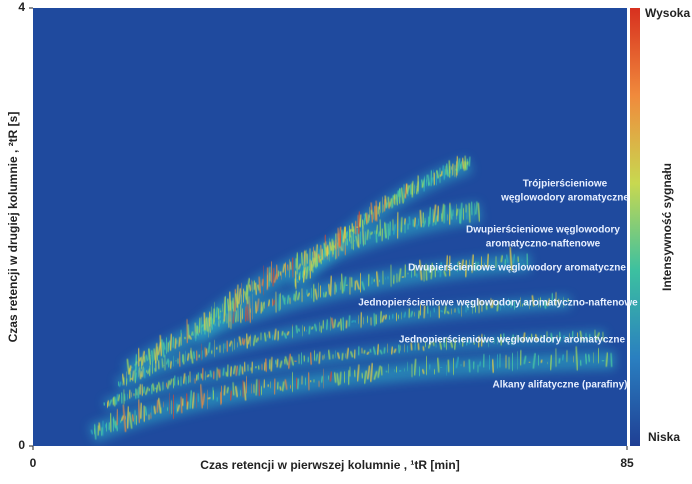 The width and height of the screenshot is (692, 484). I want to click on x-tick-label: 0, so click(33, 463).